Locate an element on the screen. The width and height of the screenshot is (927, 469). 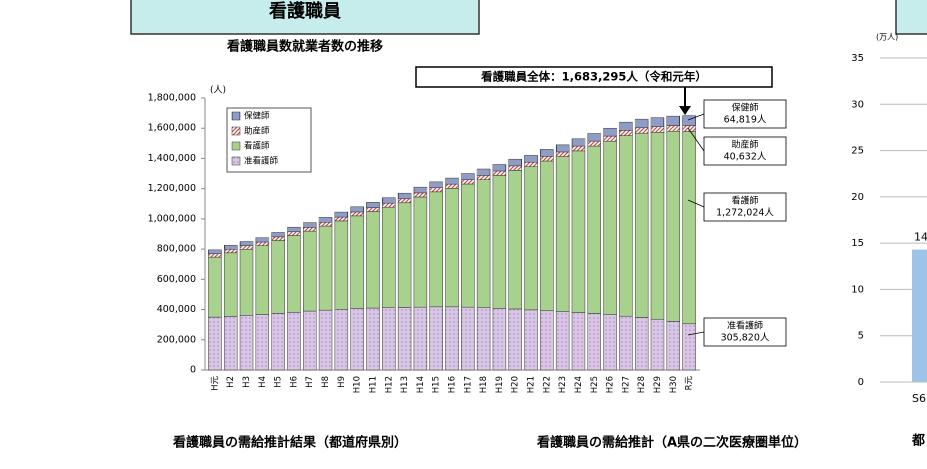
total-box is located at coordinates (594, 77).